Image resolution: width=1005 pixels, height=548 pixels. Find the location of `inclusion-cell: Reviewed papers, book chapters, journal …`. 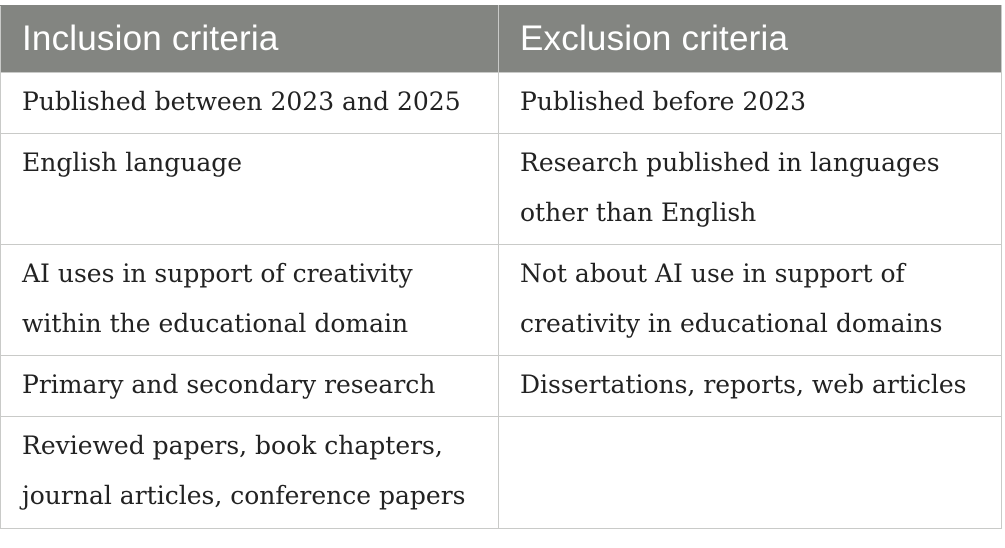

inclusion-cell: Reviewed papers, book chapters, journal … is located at coordinates (249, 472).